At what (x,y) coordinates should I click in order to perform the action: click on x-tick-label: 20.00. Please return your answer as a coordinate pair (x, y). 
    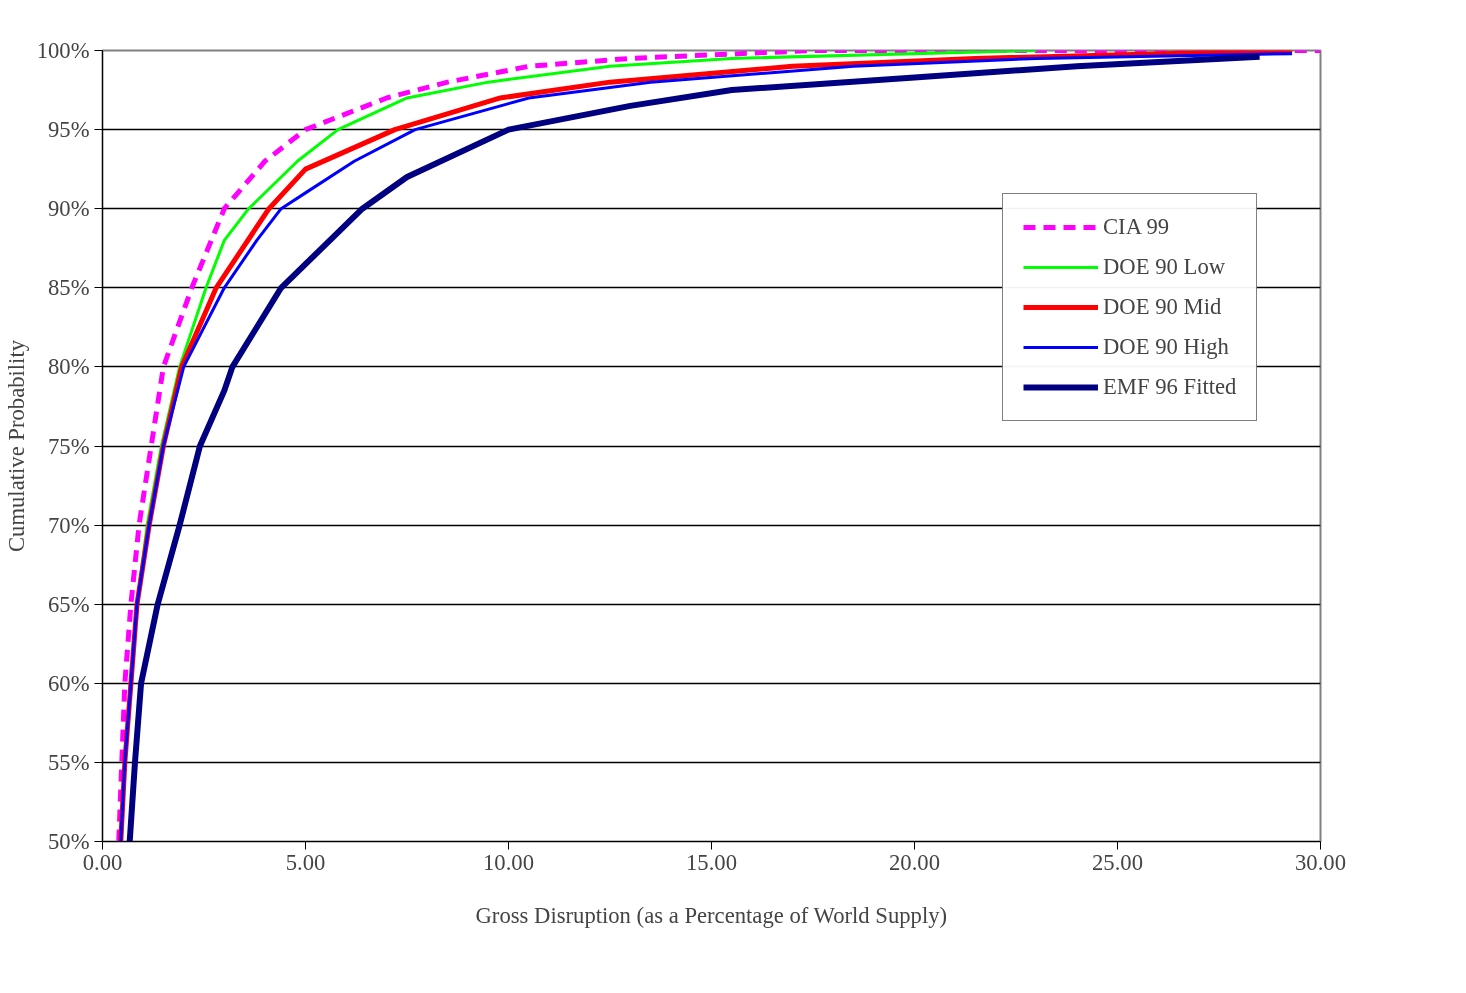
    Looking at the image, I should click on (914, 862).